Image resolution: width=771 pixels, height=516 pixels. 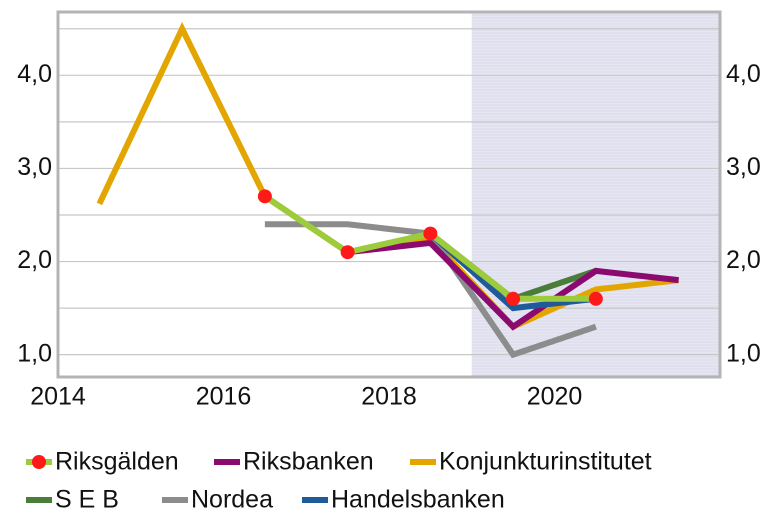 What do you see at coordinates (34, 74) in the screenshot?
I see `y-tick-label: 4,0` at bounding box center [34, 74].